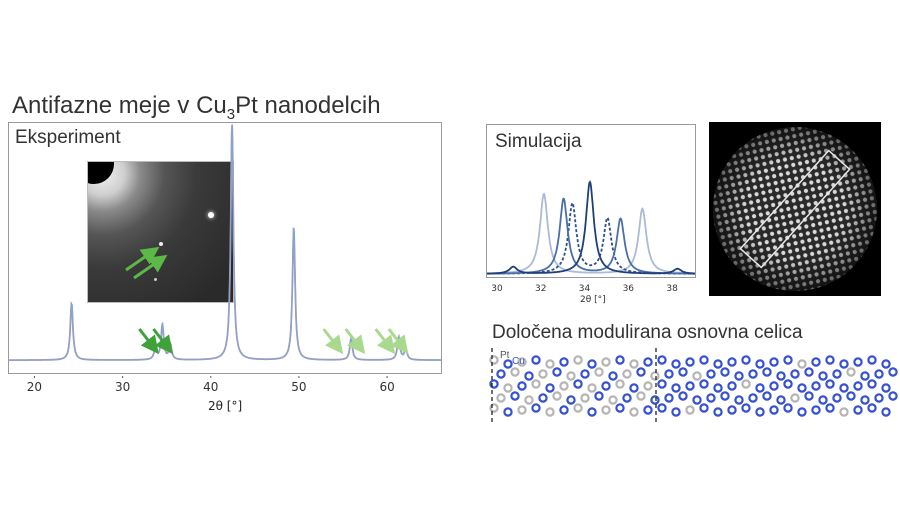 This screenshot has height=510, width=900. I want to click on simulation-x-ticks: 30 32 34 36 38, so click(584, 289).